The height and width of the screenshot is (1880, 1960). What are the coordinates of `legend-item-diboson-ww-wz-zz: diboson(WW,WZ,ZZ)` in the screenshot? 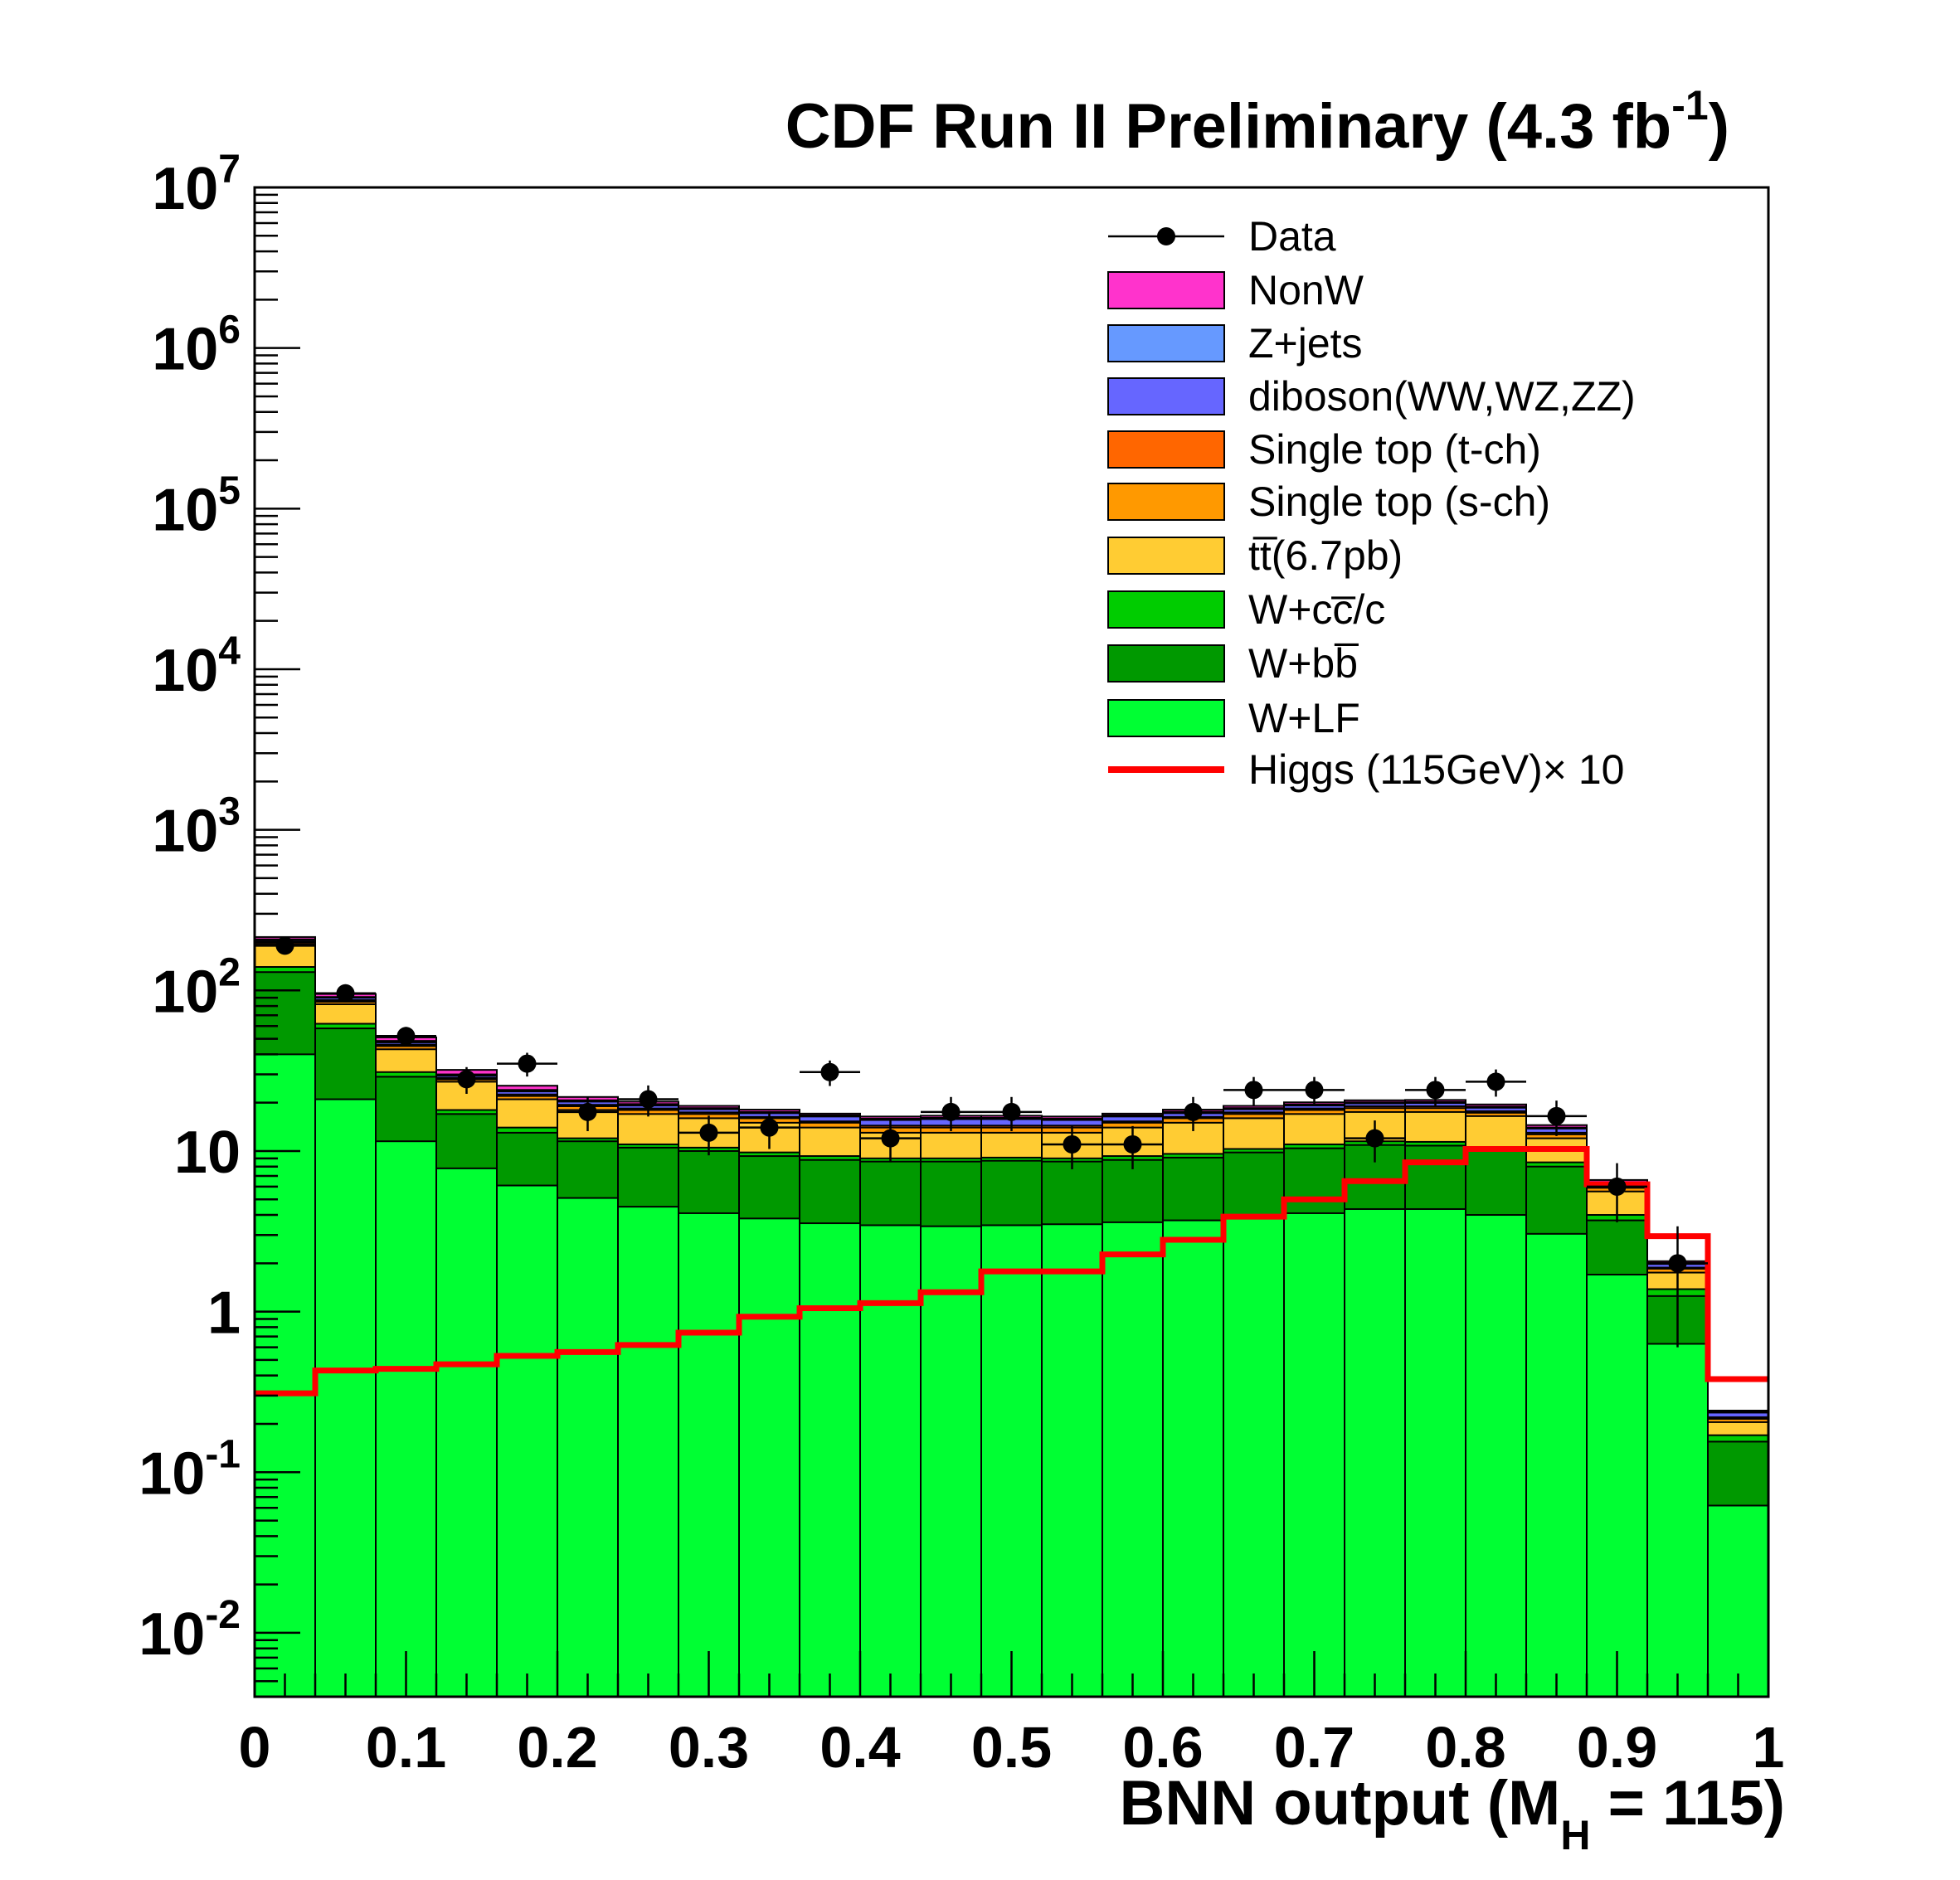 It's located at (1371, 396).